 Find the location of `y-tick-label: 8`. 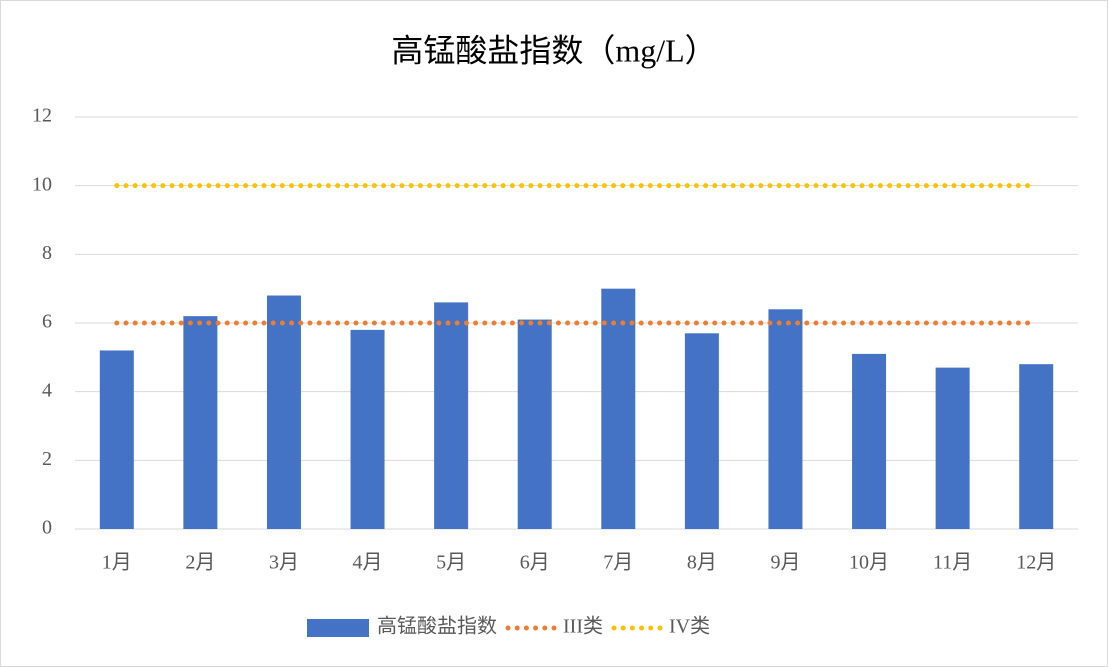

y-tick-label: 8 is located at coordinates (47, 253).